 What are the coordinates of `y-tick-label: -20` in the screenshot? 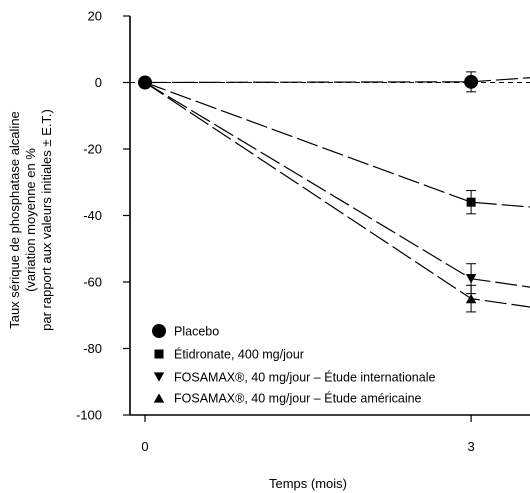 It's located at (92, 149).